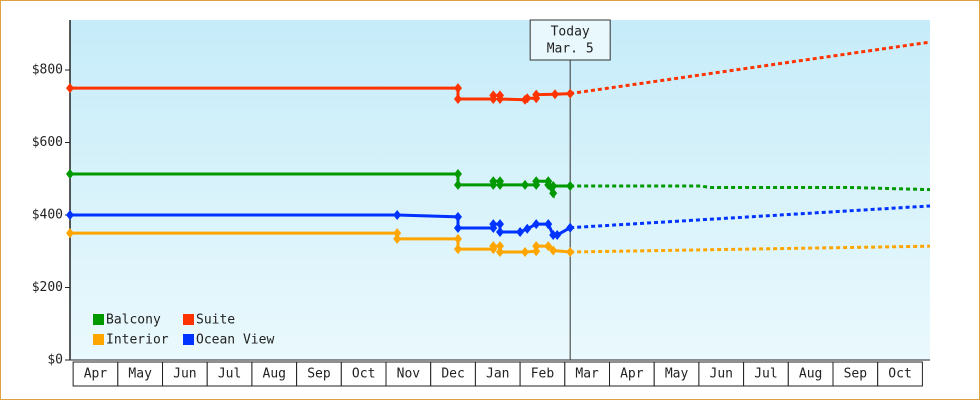 The image size is (980, 400). I want to click on x-tick-label: Jan, so click(497, 374).